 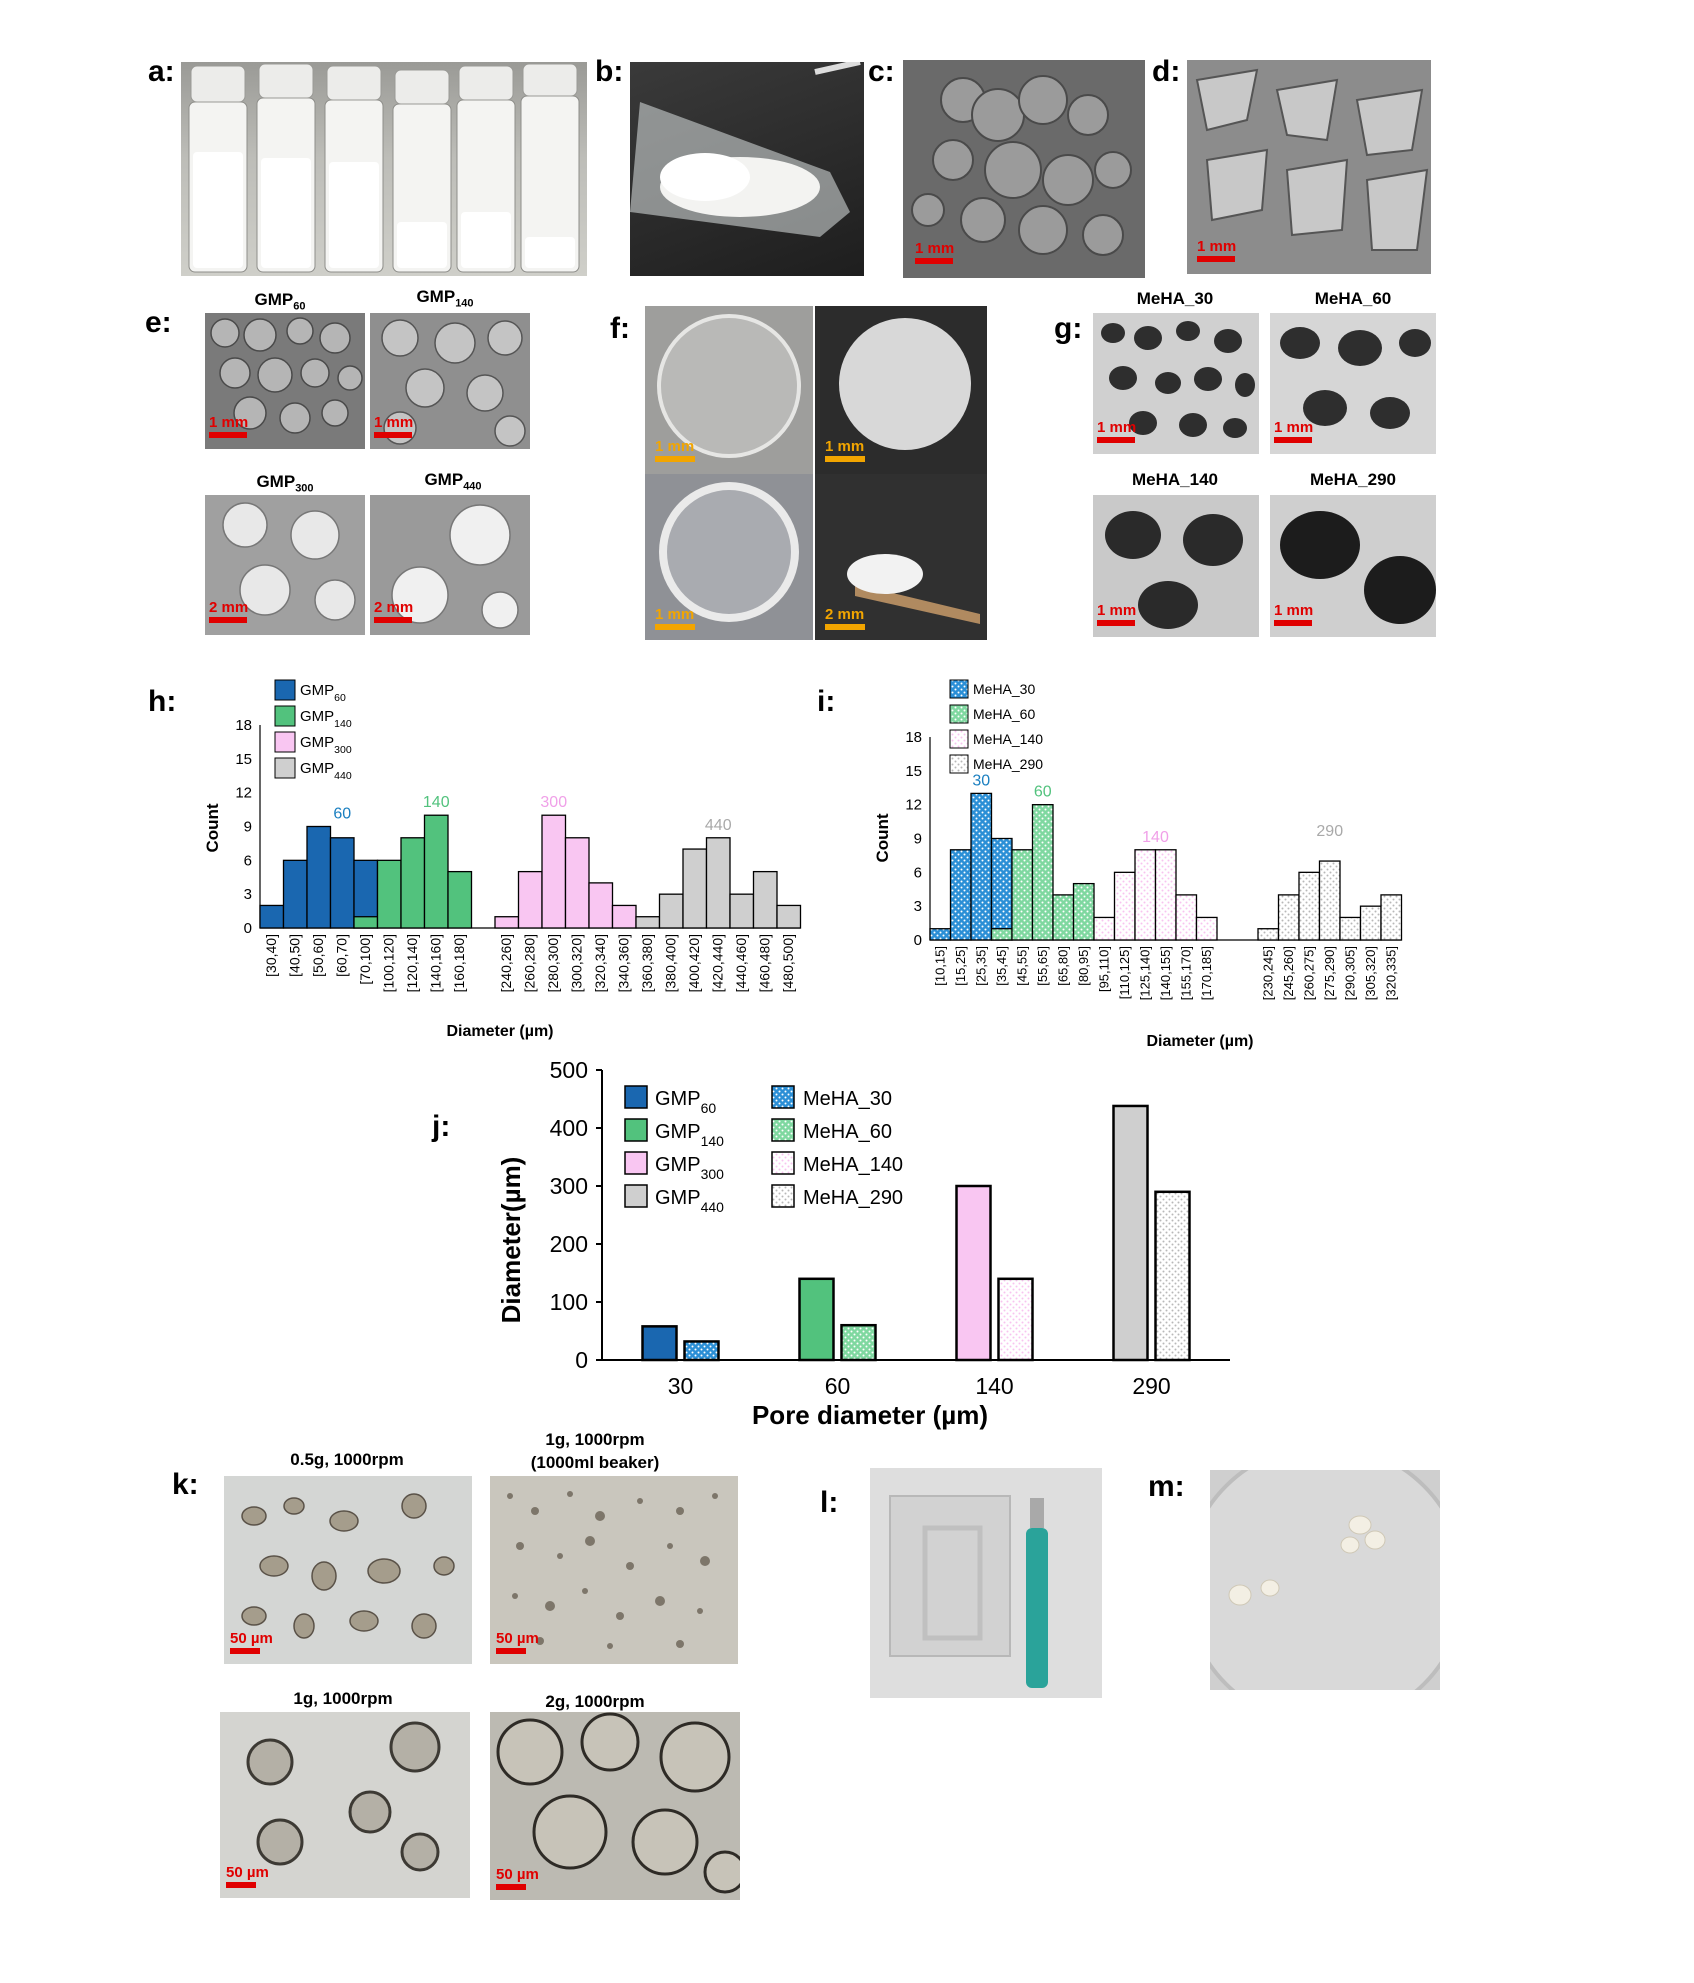 What do you see at coordinates (741, 963) in the screenshot?
I see `x-tick-label: [440,460]` at bounding box center [741, 963].